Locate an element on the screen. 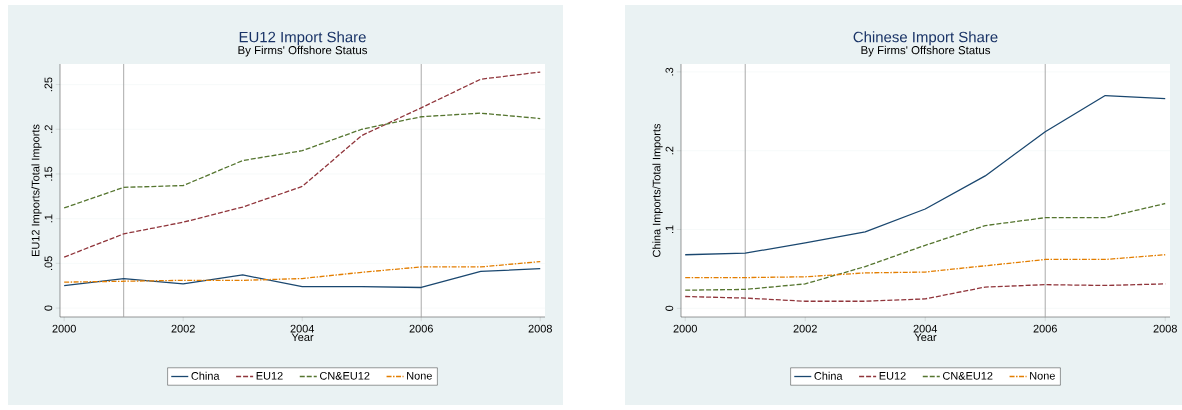  y-tick-label: .25 is located at coordinates (48, 84).